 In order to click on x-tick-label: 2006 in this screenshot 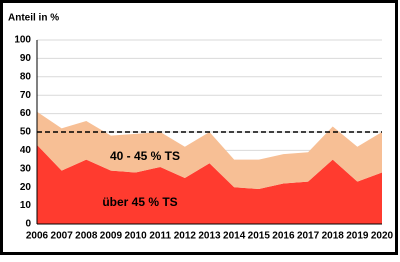, I will do `click(37, 236)`.